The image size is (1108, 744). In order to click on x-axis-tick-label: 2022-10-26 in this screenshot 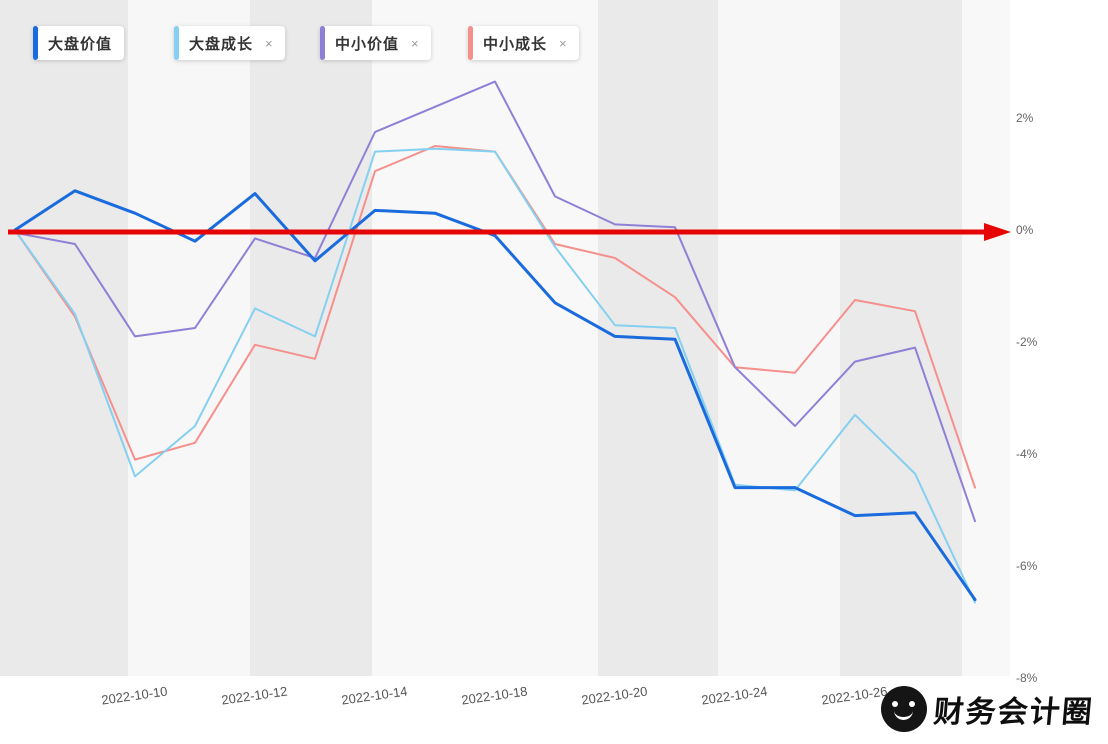, I will do `click(854, 695)`.